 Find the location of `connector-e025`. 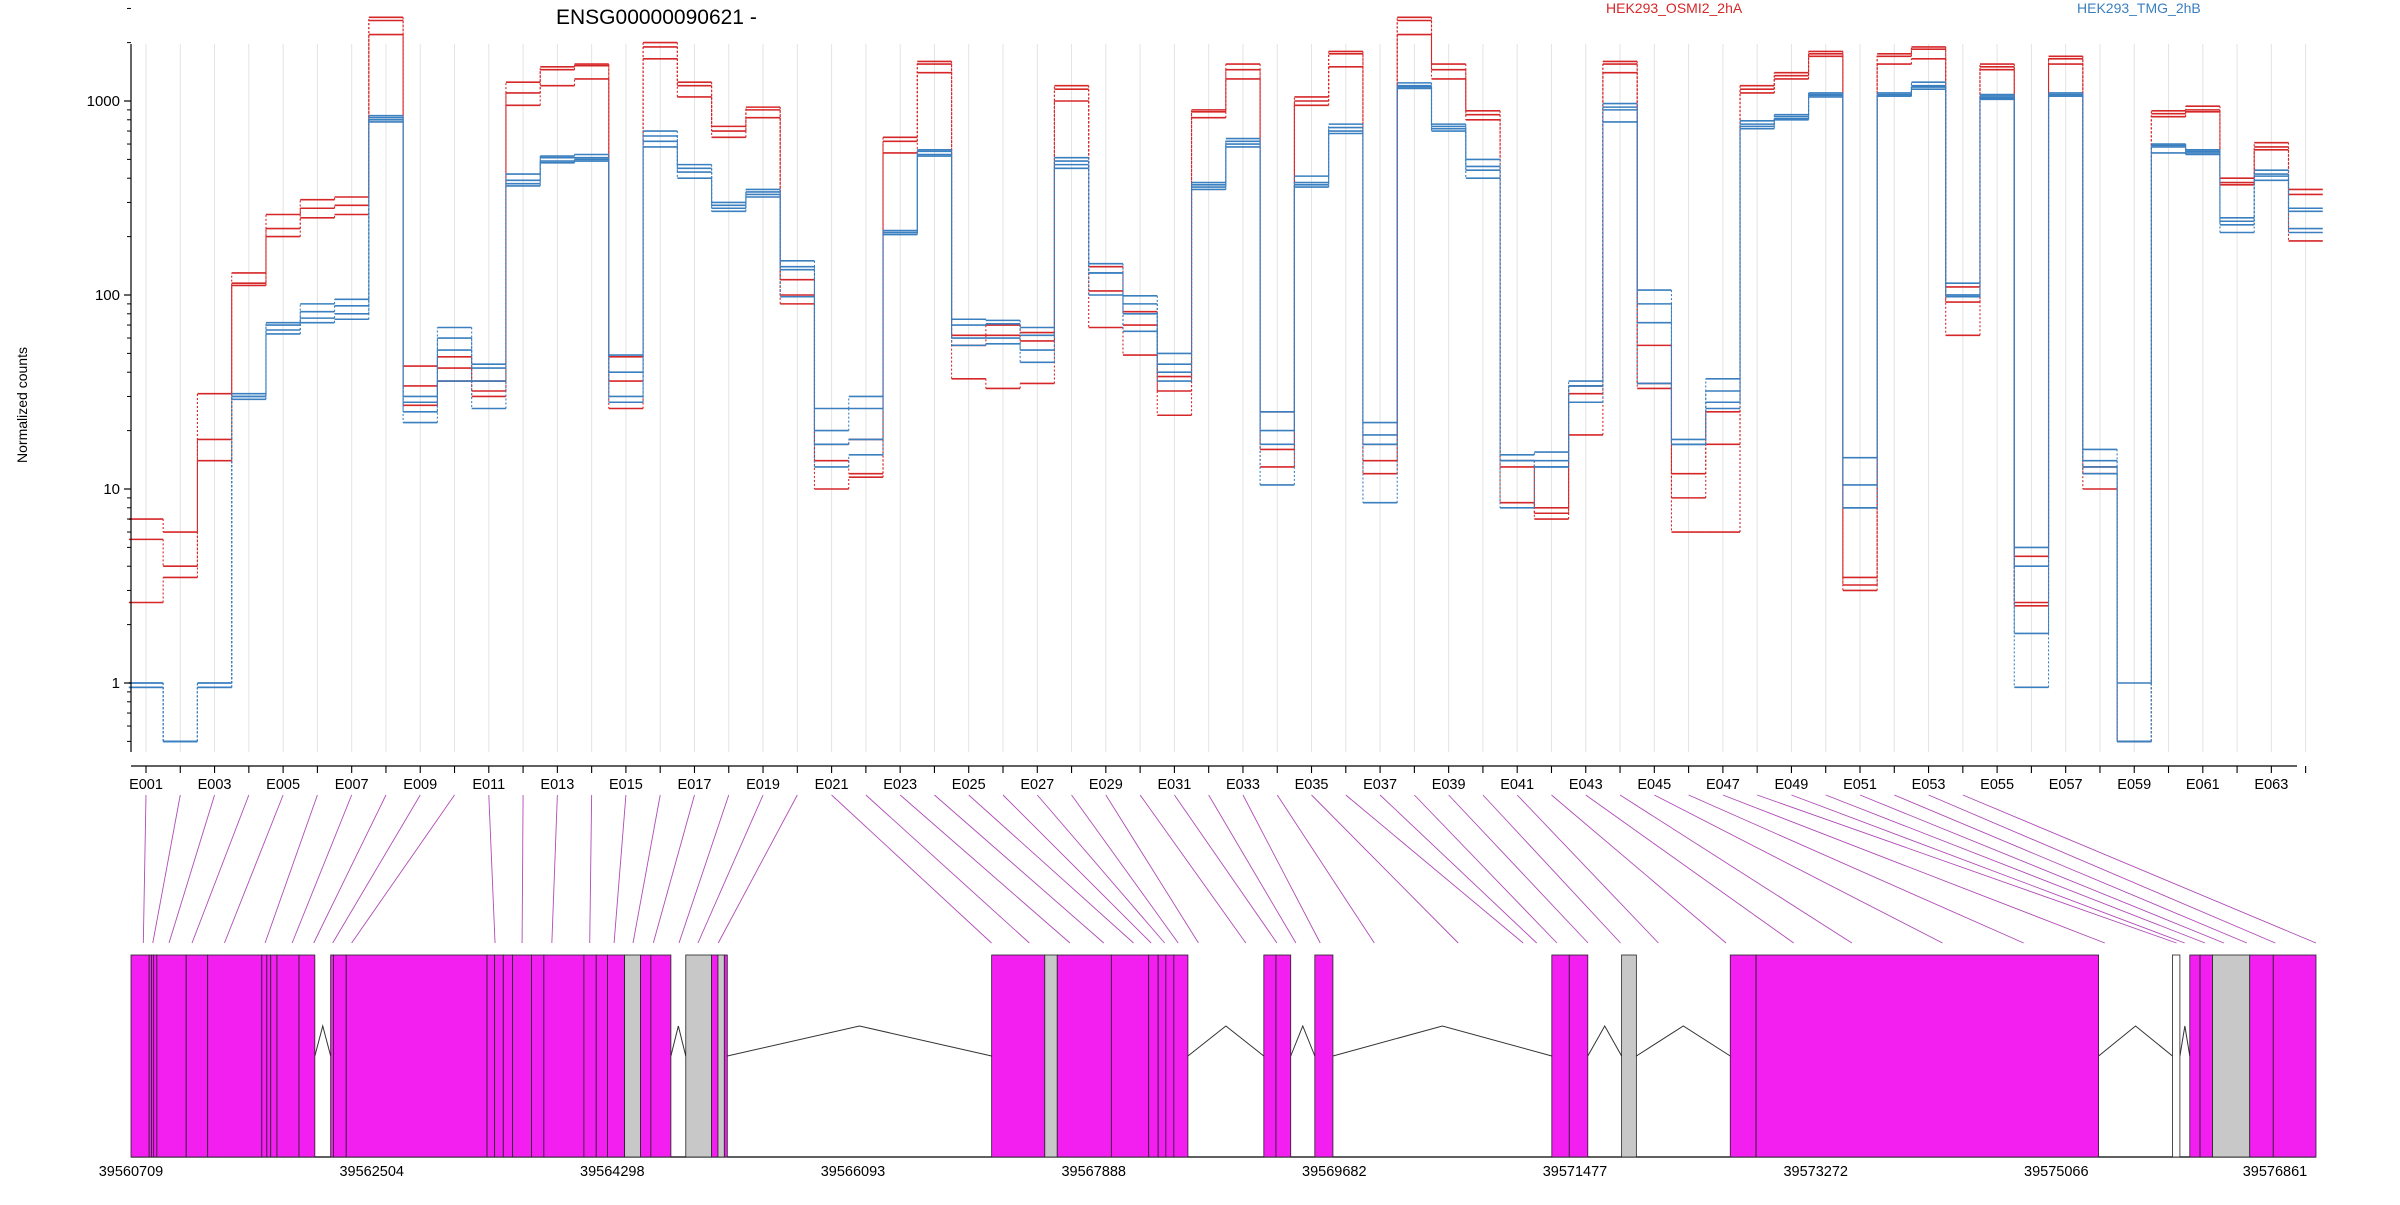

connector-e025 is located at coordinates (1051, 869).